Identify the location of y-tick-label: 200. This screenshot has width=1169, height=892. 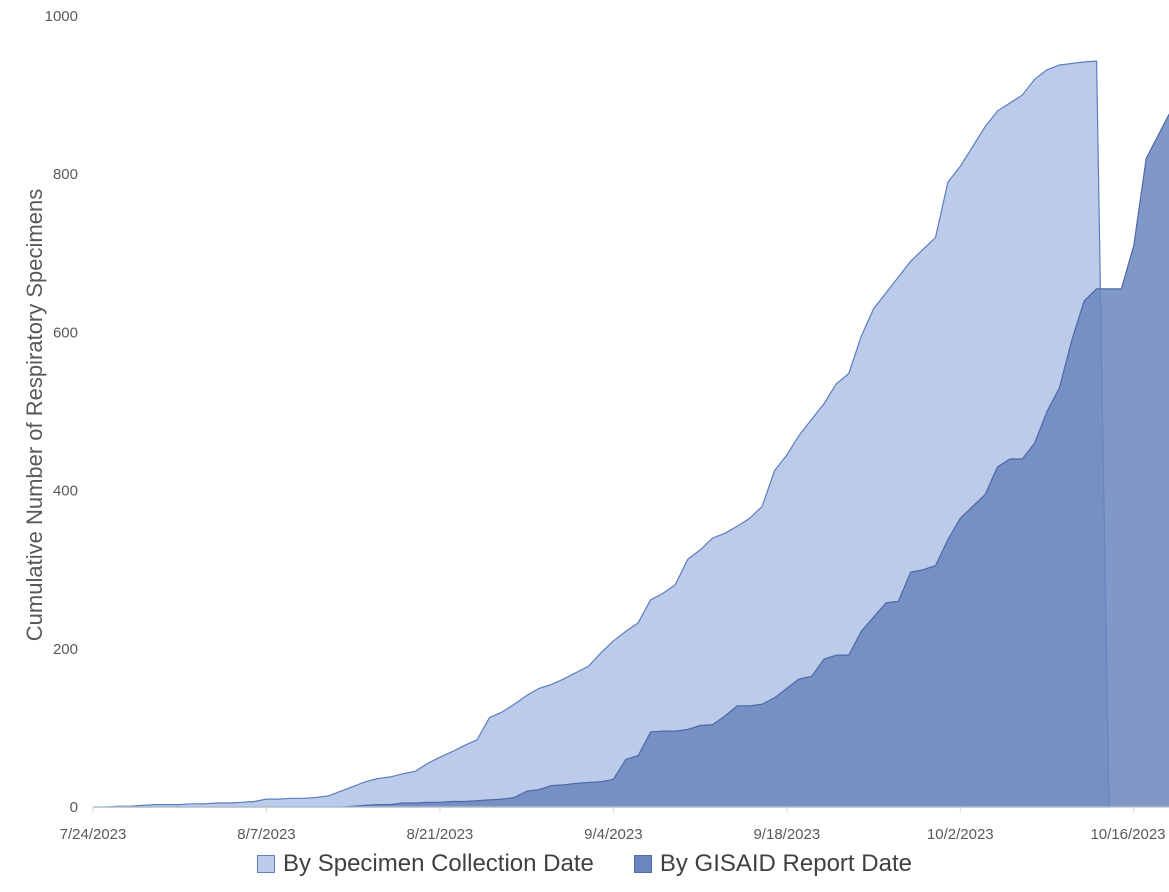
(65, 649).